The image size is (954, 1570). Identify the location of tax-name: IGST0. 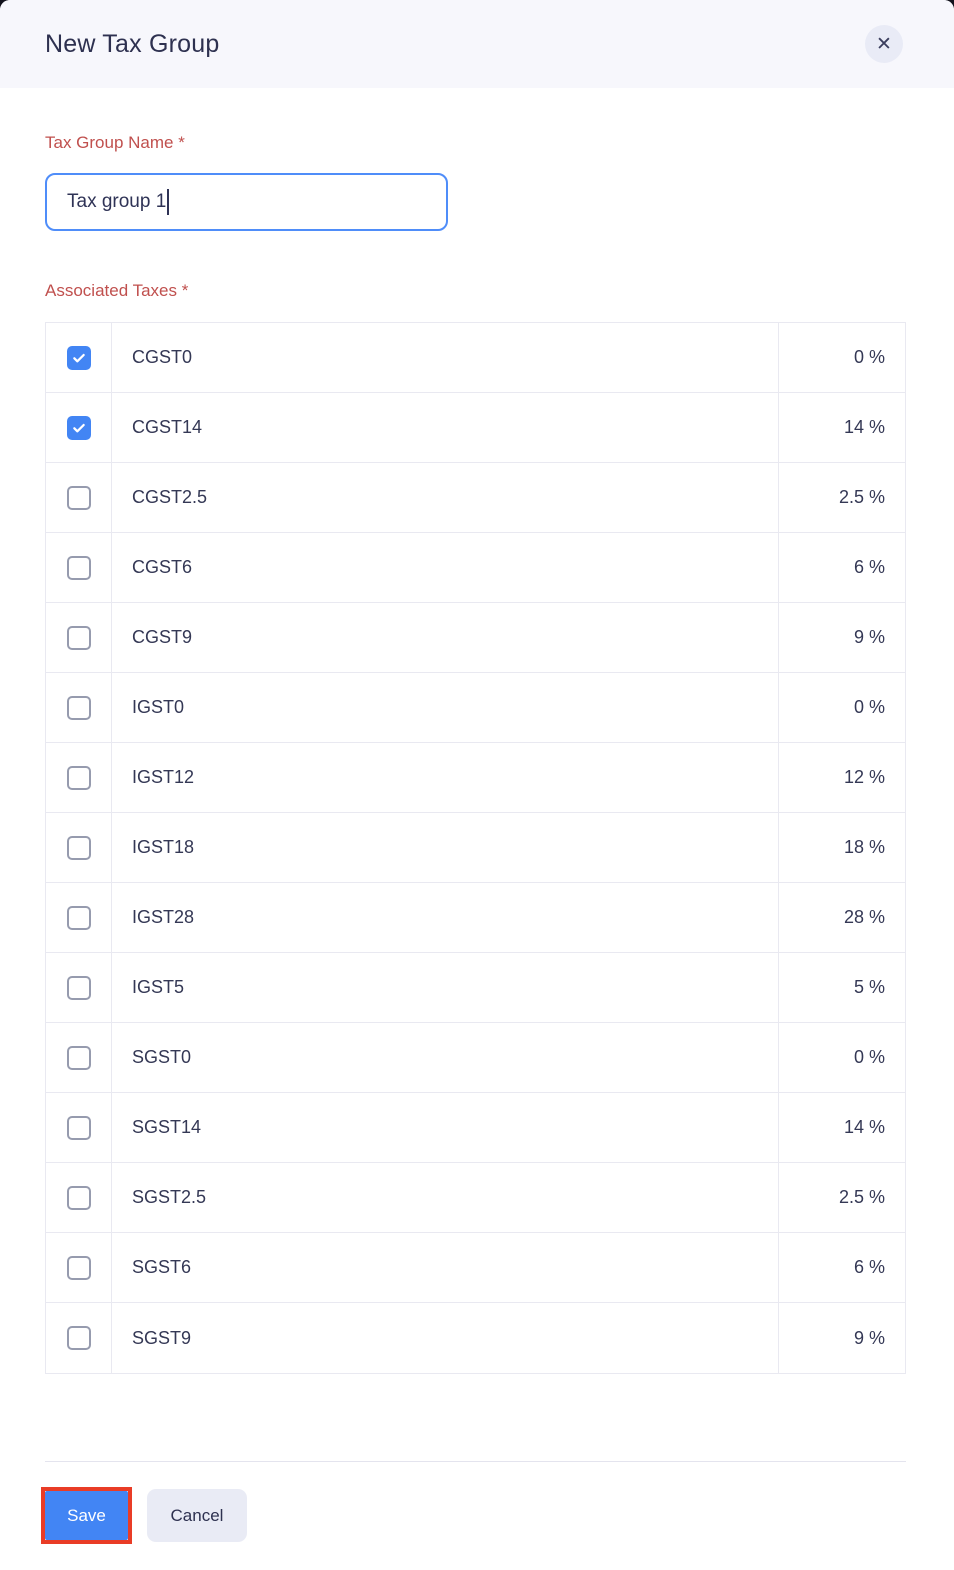
(158, 707).